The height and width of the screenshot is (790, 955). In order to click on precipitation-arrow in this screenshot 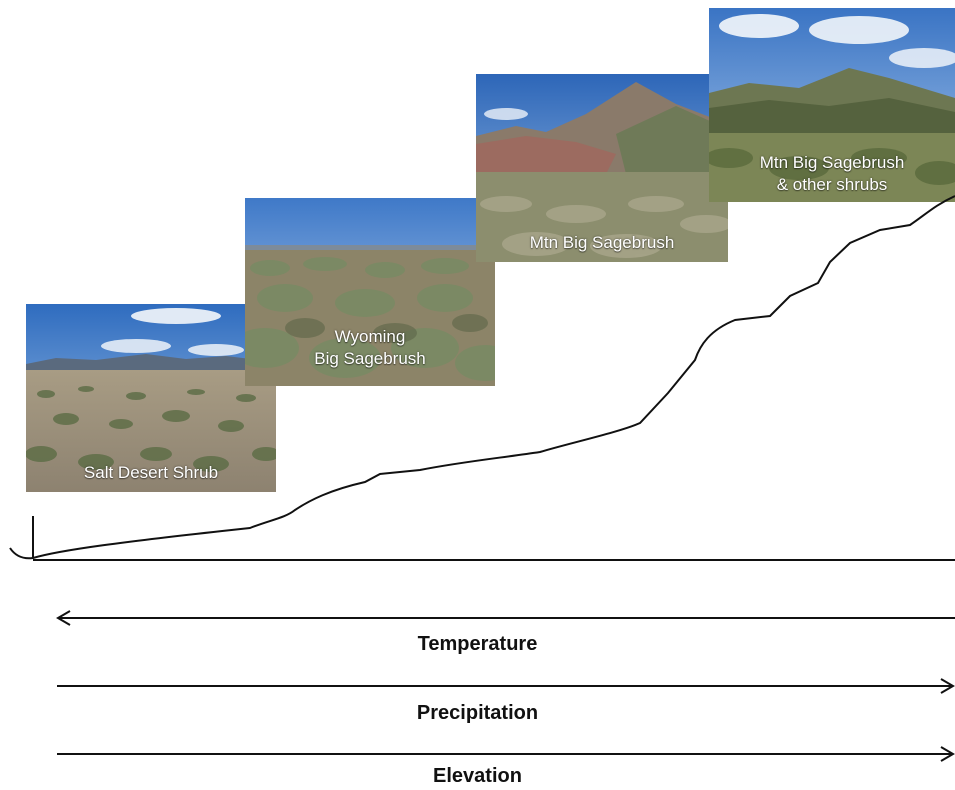, I will do `click(506, 686)`.